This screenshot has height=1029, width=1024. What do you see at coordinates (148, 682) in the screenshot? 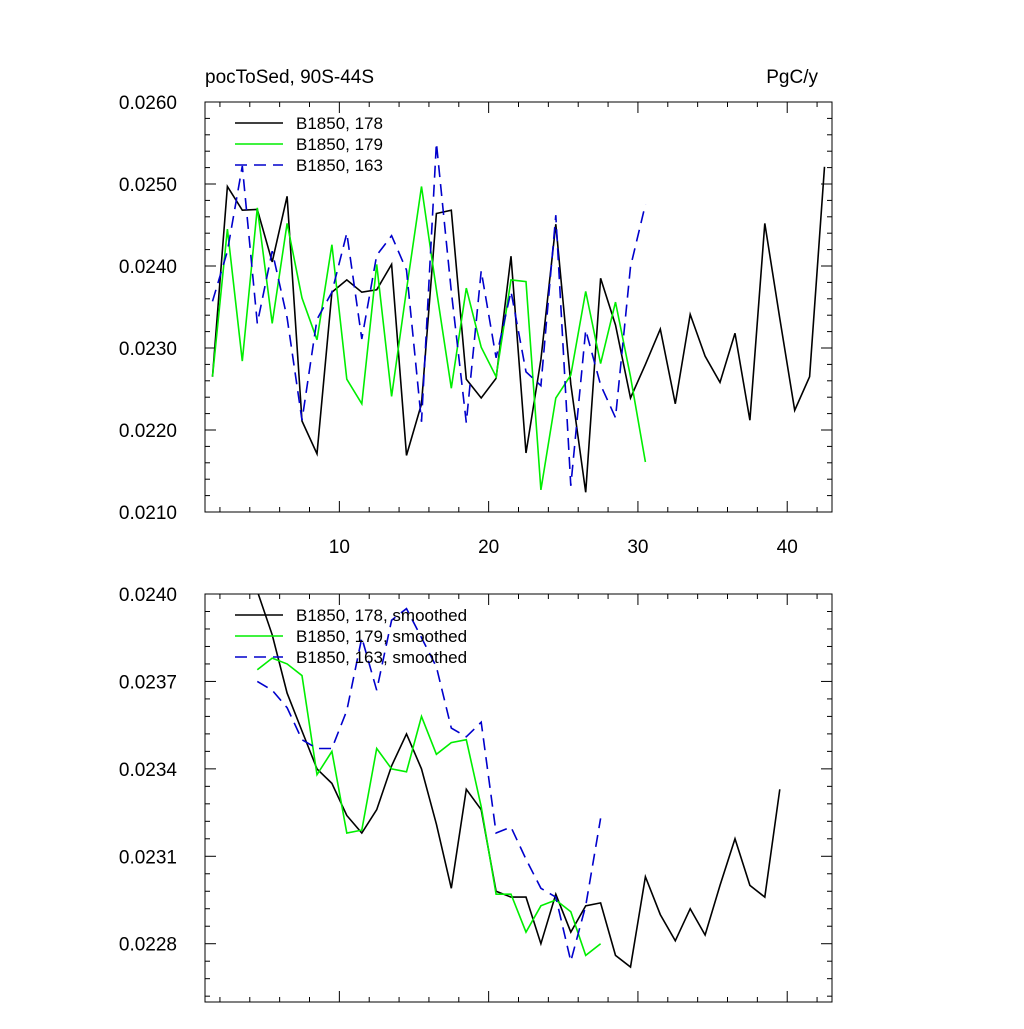
I see `y-tick-label: 0.0237` at bounding box center [148, 682].